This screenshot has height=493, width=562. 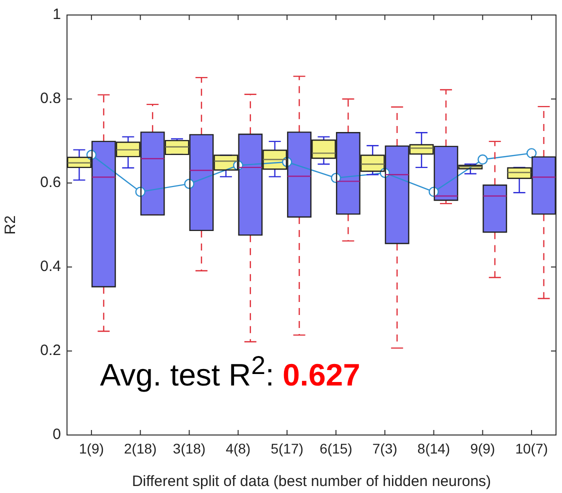 What do you see at coordinates (189, 448) in the screenshot?
I see `x-tick-label: 3(18)` at bounding box center [189, 448].